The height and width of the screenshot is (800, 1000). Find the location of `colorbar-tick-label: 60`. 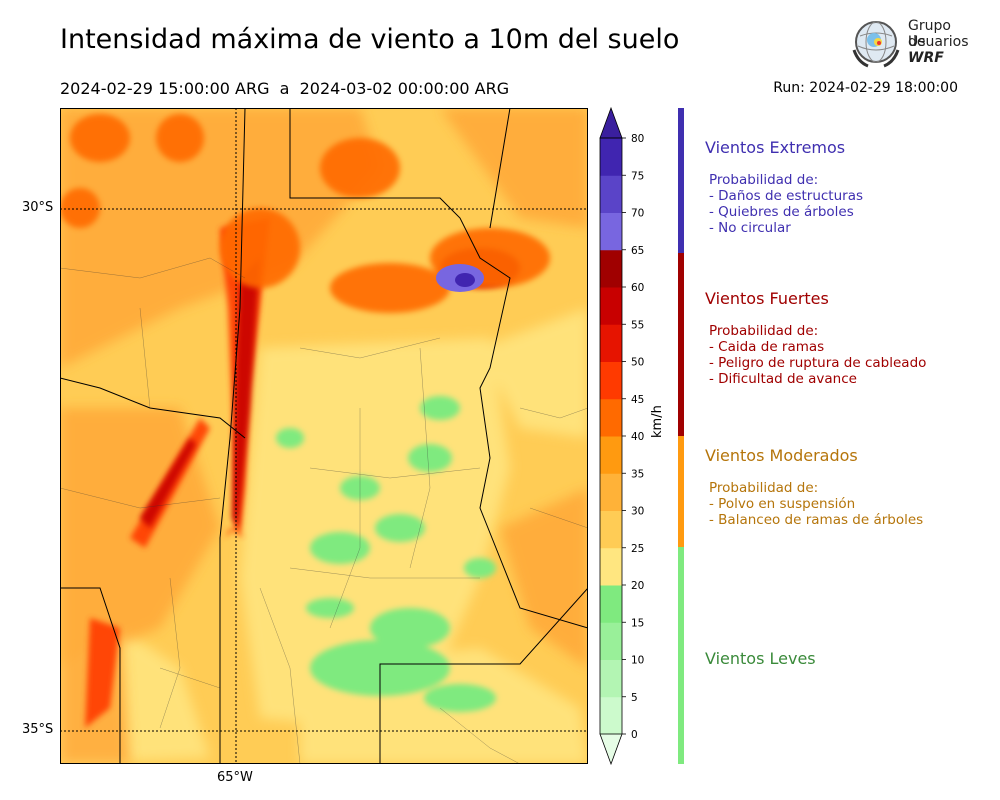

colorbar-tick-label: 60 is located at coordinates (637, 288).